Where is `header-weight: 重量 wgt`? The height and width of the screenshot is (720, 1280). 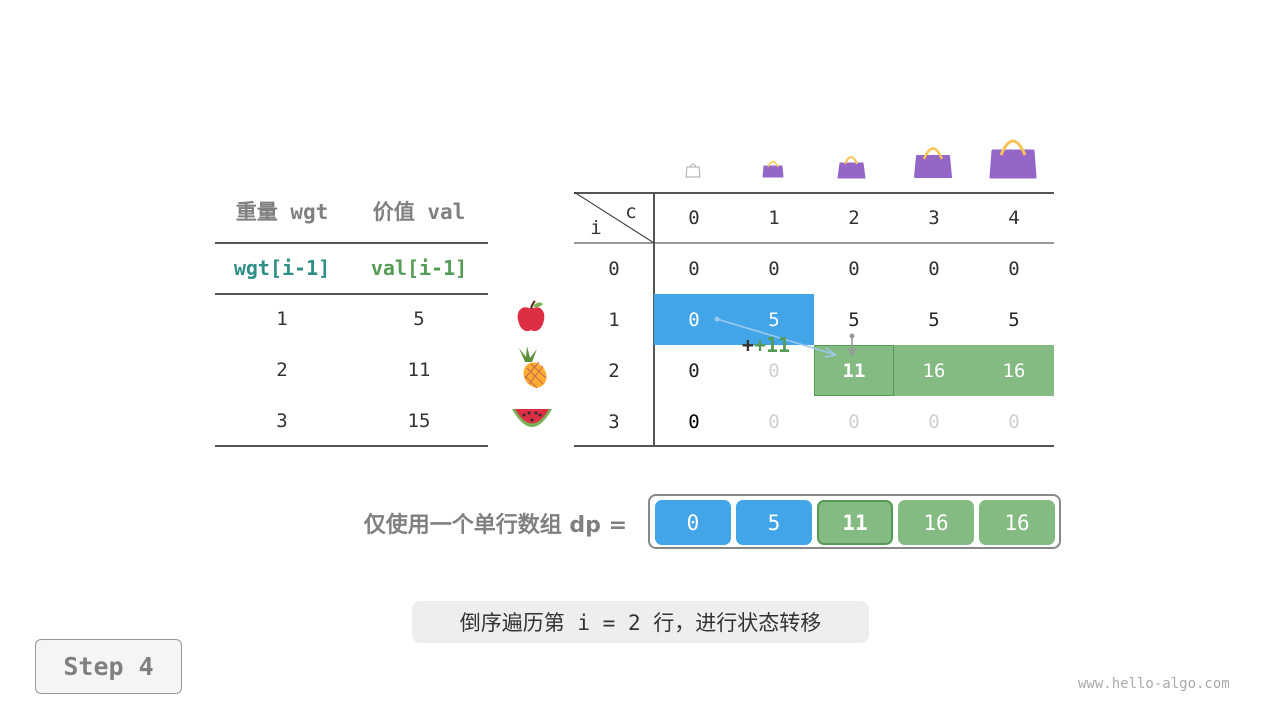
header-weight: 重量 wgt is located at coordinates (282, 212).